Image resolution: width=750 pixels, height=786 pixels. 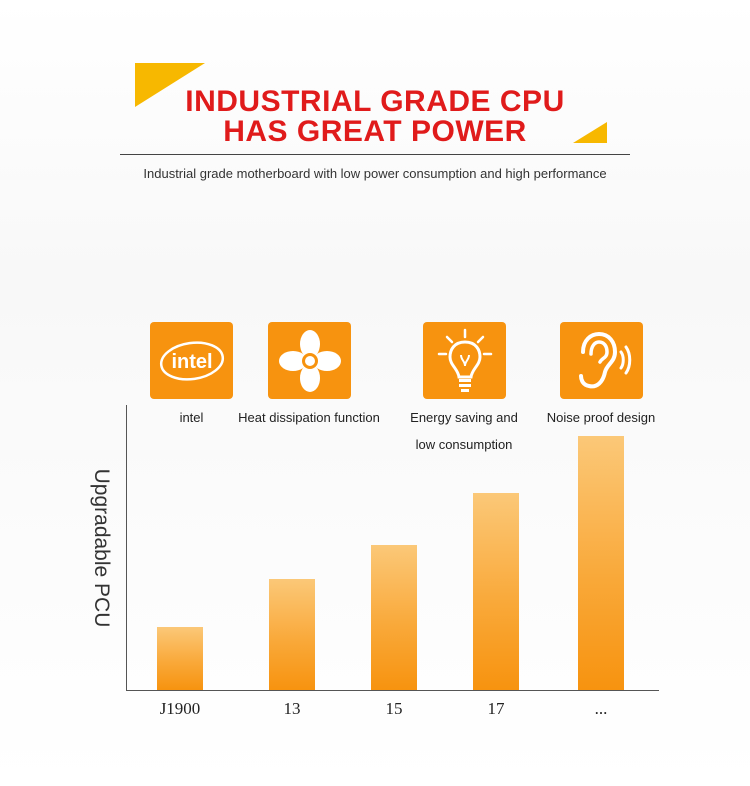 I want to click on page-title-line1: INDUSTRIAL GRADE CPU, so click(x=375, y=101).